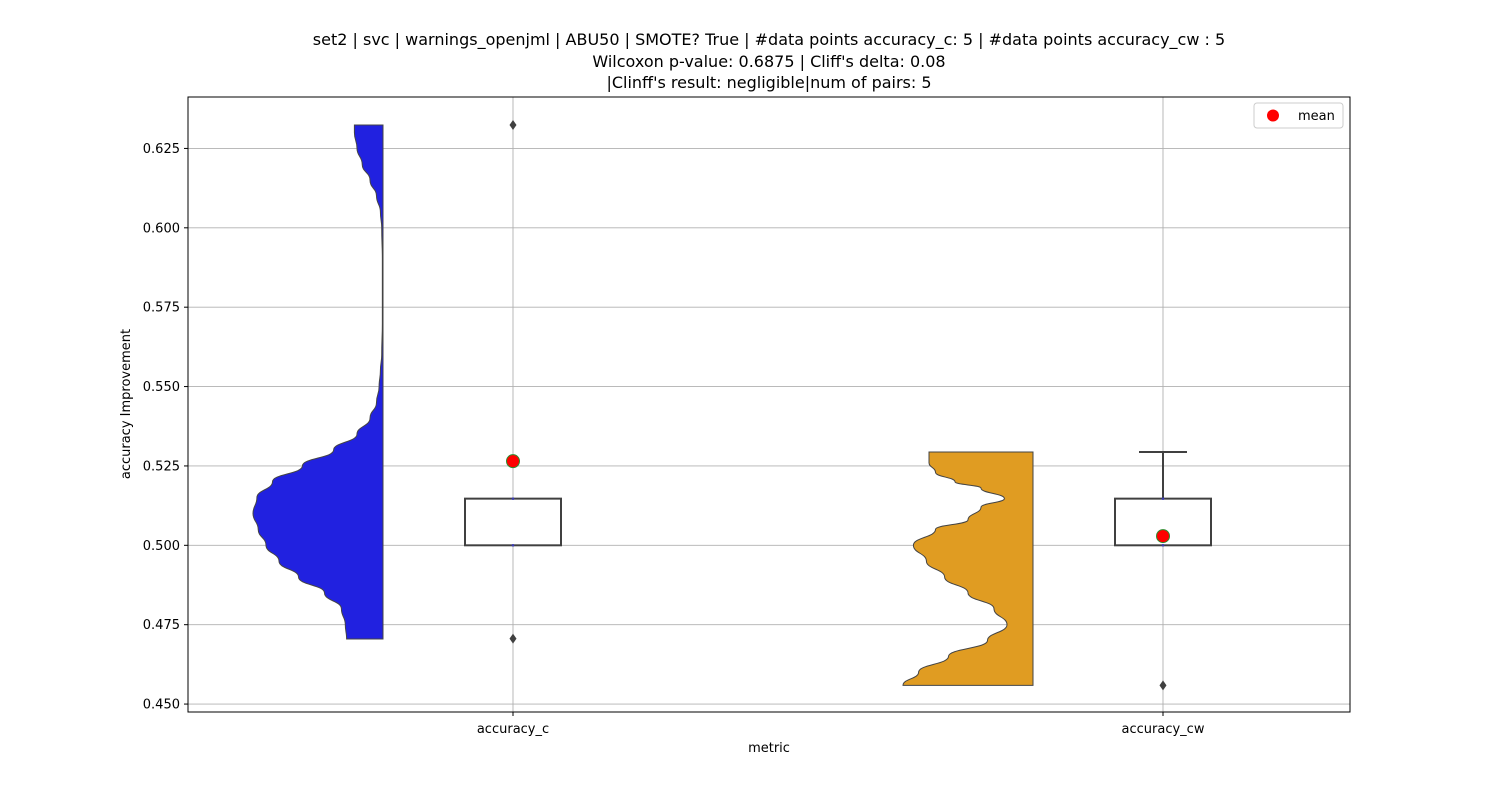  What do you see at coordinates (1163, 536) in the screenshot?
I see `mean-point-accuracy_cw` at bounding box center [1163, 536].